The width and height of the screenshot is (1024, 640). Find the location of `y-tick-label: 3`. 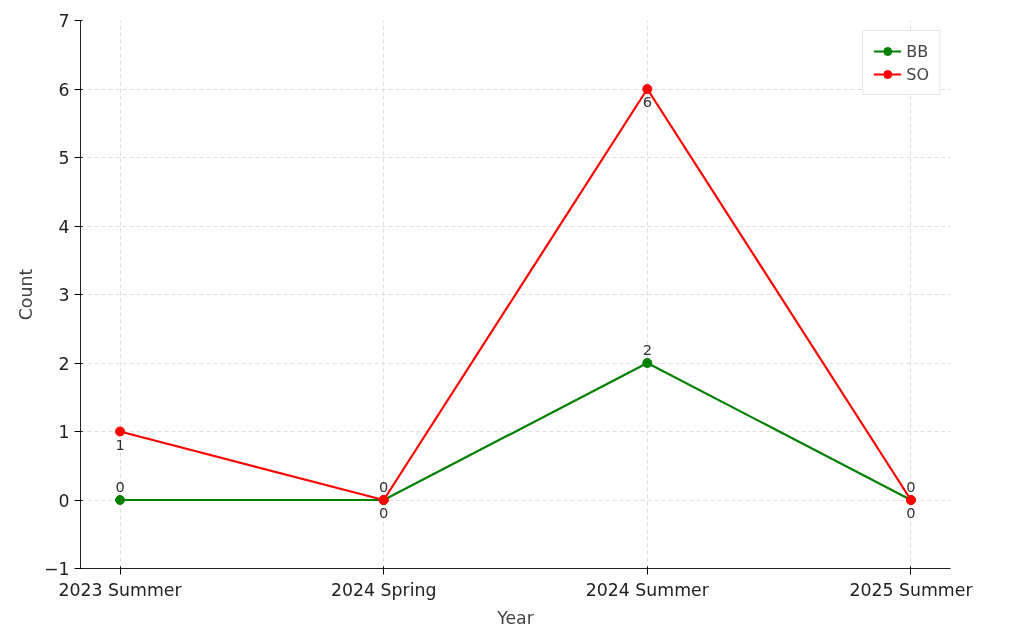

y-tick-label: 3 is located at coordinates (64, 295).